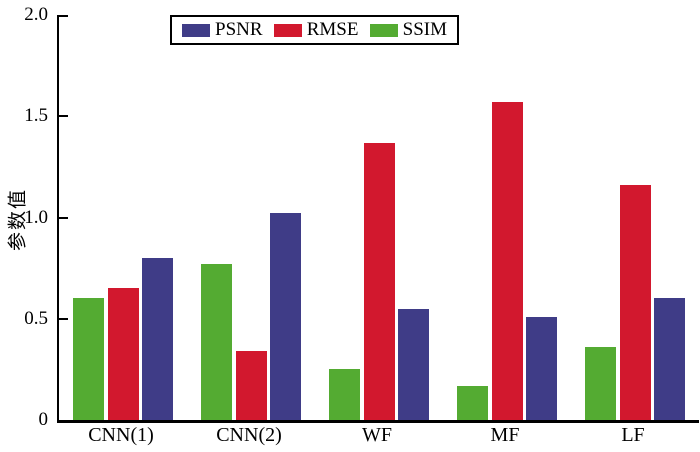 This screenshot has height=452, width=700. I want to click on bar-group-mf, so click(507, 261).